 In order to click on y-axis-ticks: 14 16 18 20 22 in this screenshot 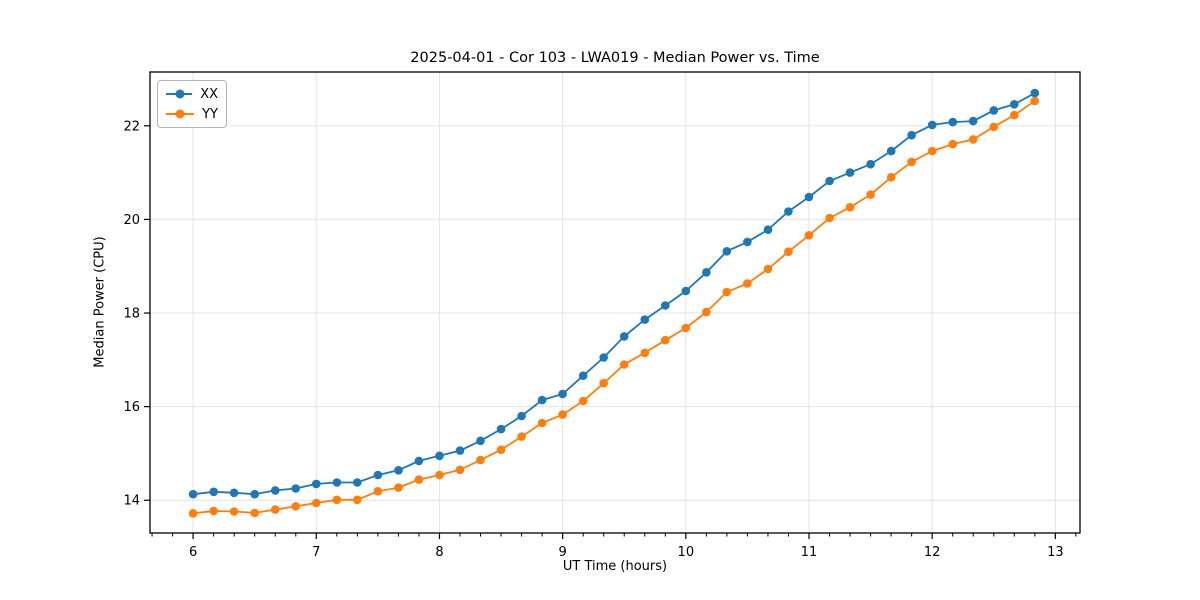, I will do `click(136, 314)`.